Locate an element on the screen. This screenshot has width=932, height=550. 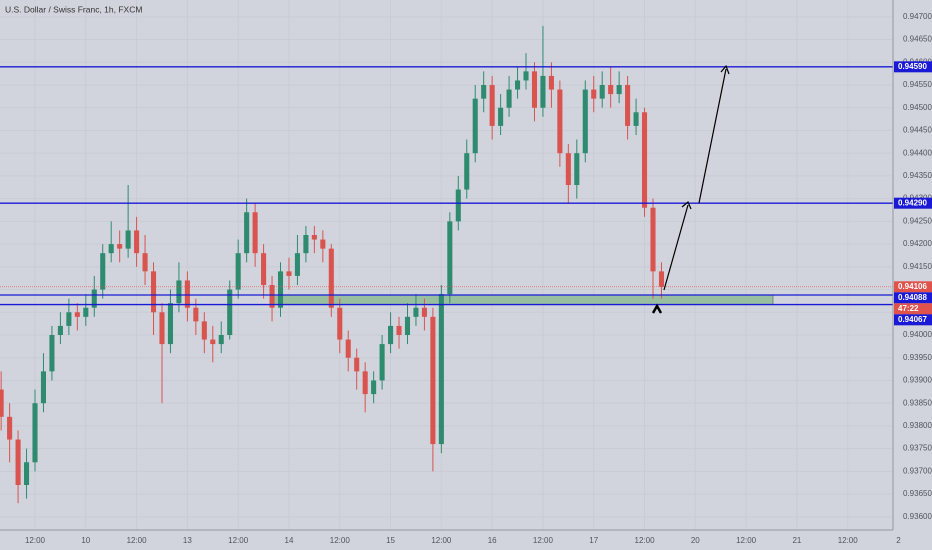
y-tick-label: 0.94500 is located at coordinates (917, 107).